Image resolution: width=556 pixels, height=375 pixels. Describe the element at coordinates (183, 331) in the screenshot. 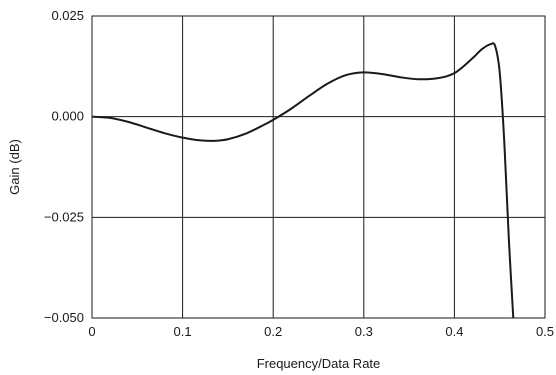

I see `x-tick-label: 0.1` at that location.